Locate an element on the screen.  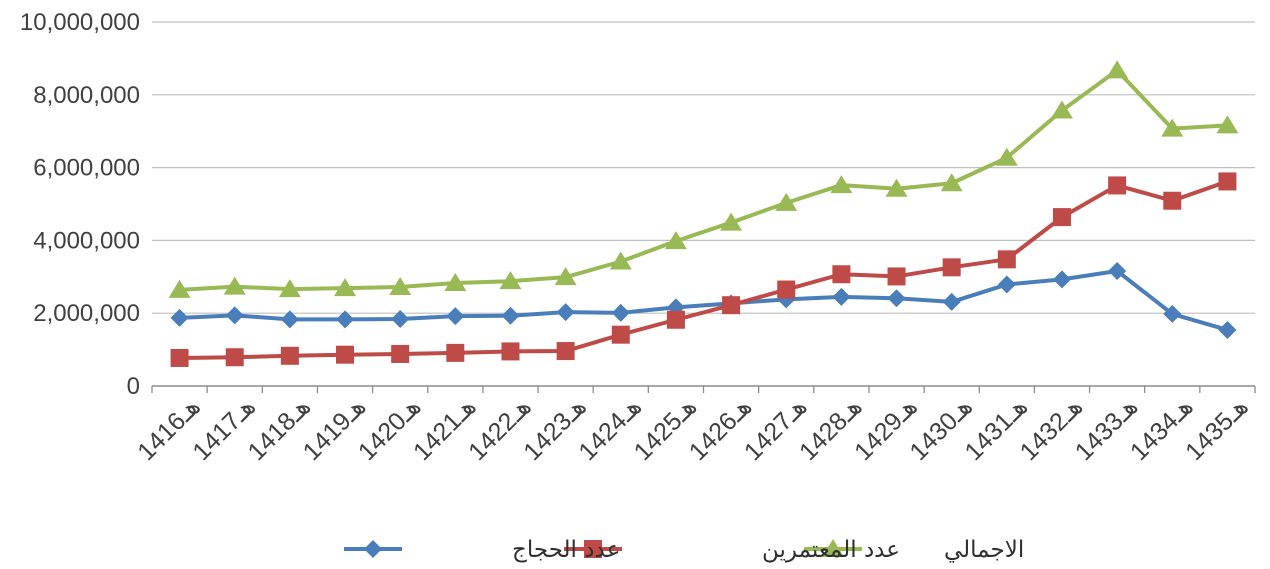
legend-item: الاجمالي is located at coordinates (914, 550).